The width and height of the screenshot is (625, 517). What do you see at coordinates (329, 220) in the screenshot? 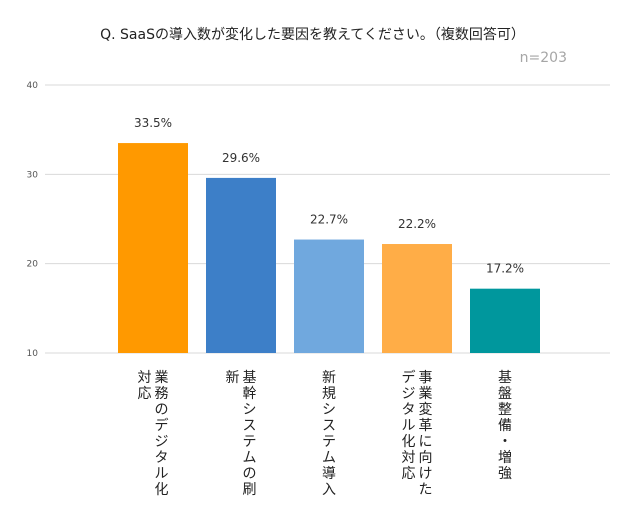
I see `value-label-3: 22.7%` at bounding box center [329, 220].